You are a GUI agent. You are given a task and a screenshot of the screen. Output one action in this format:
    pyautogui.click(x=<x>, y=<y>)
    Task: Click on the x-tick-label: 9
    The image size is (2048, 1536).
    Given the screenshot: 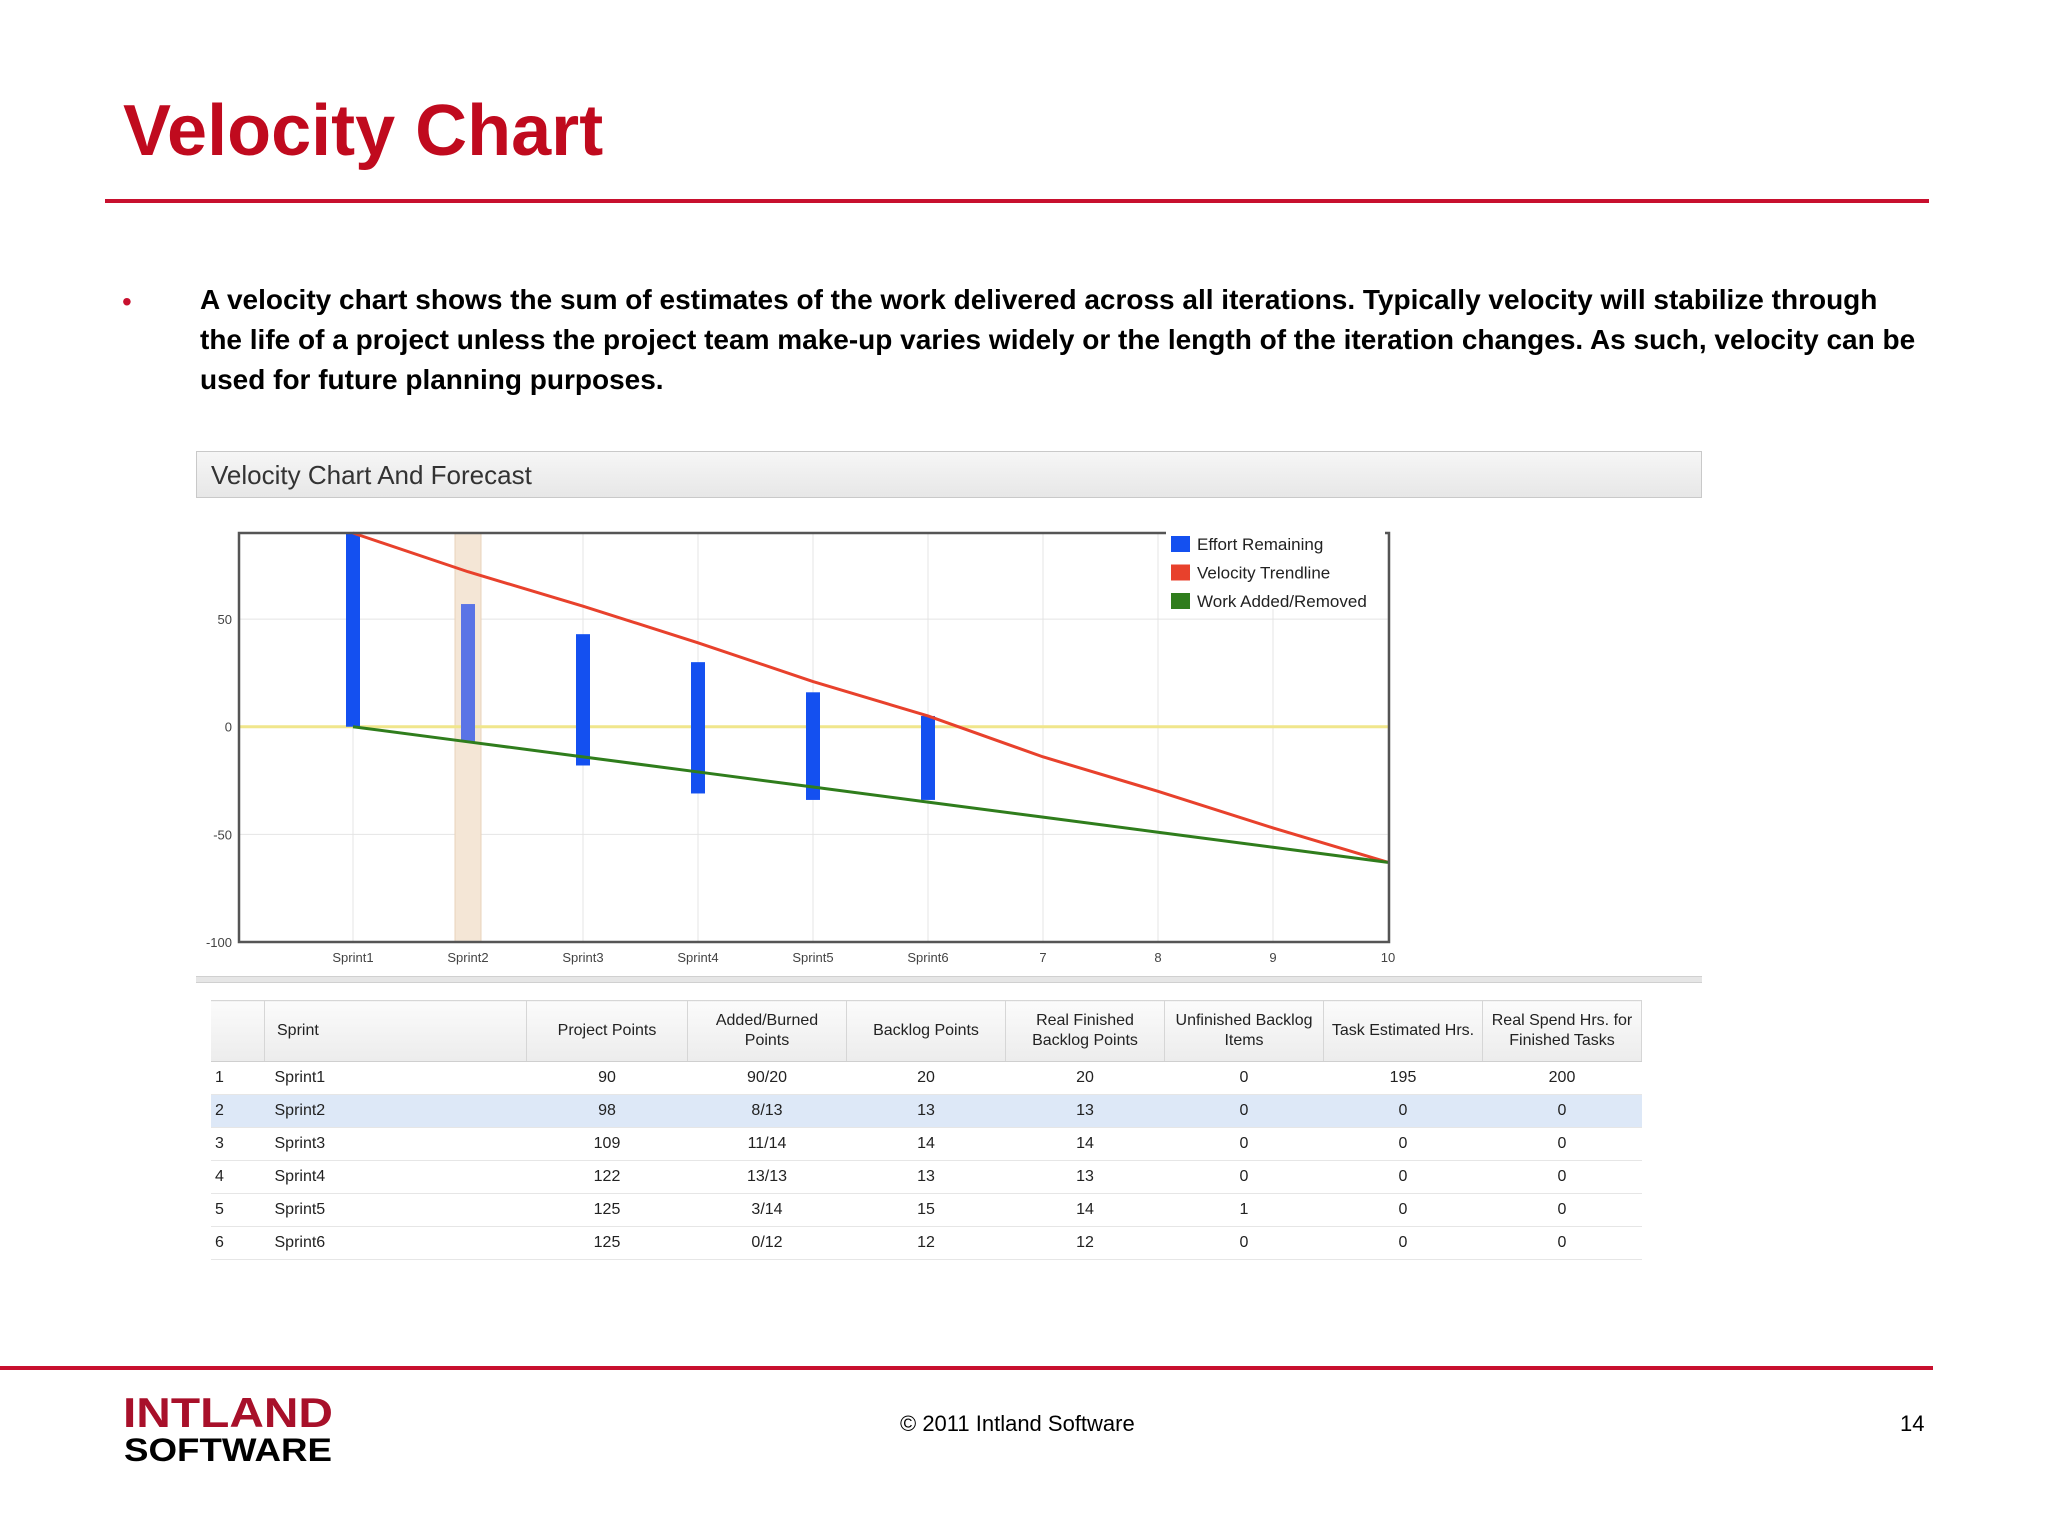 What is the action you would take?
    pyautogui.click(x=1272, y=957)
    